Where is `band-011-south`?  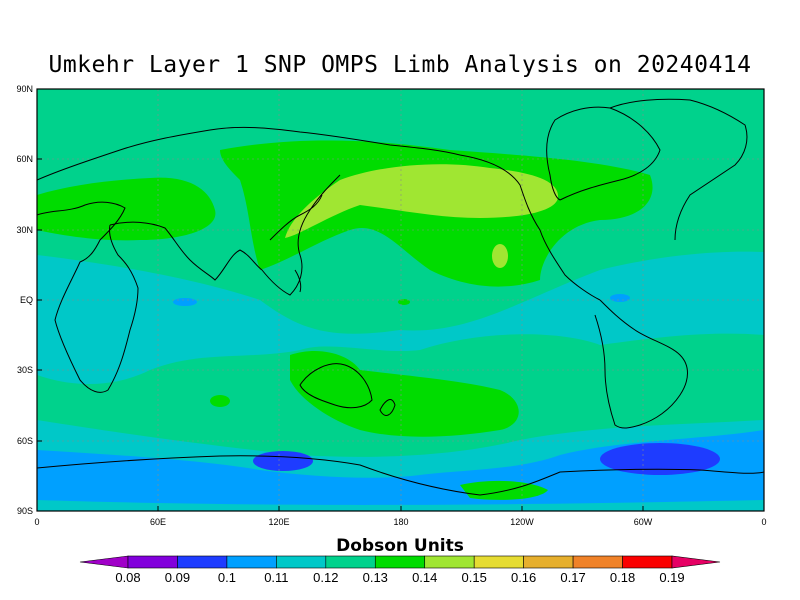 band-011-south is located at coordinates (400, 470).